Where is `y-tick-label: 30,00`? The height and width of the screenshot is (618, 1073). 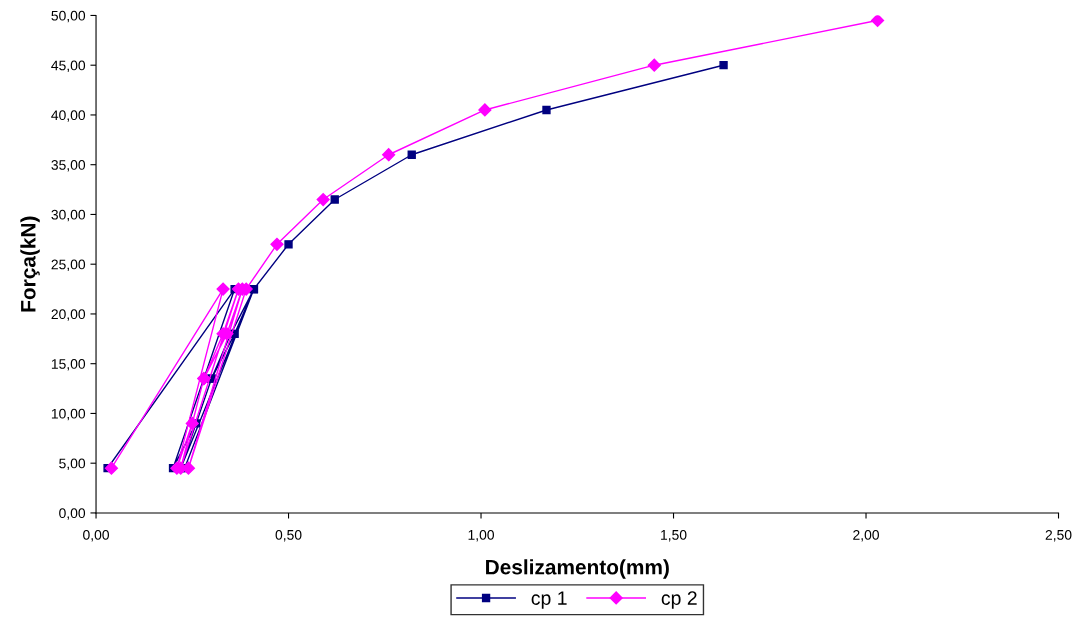 y-tick-label: 30,00 is located at coordinates (68, 215).